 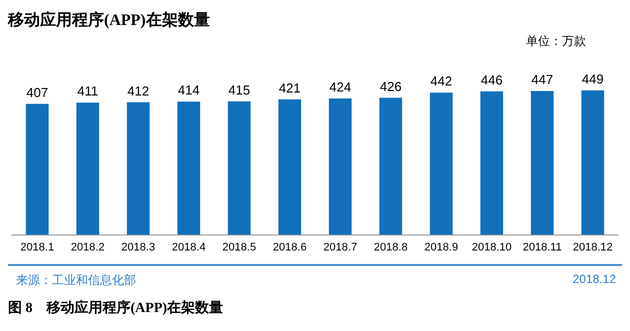 What do you see at coordinates (289, 88) in the screenshot?
I see `data-label: 421` at bounding box center [289, 88].